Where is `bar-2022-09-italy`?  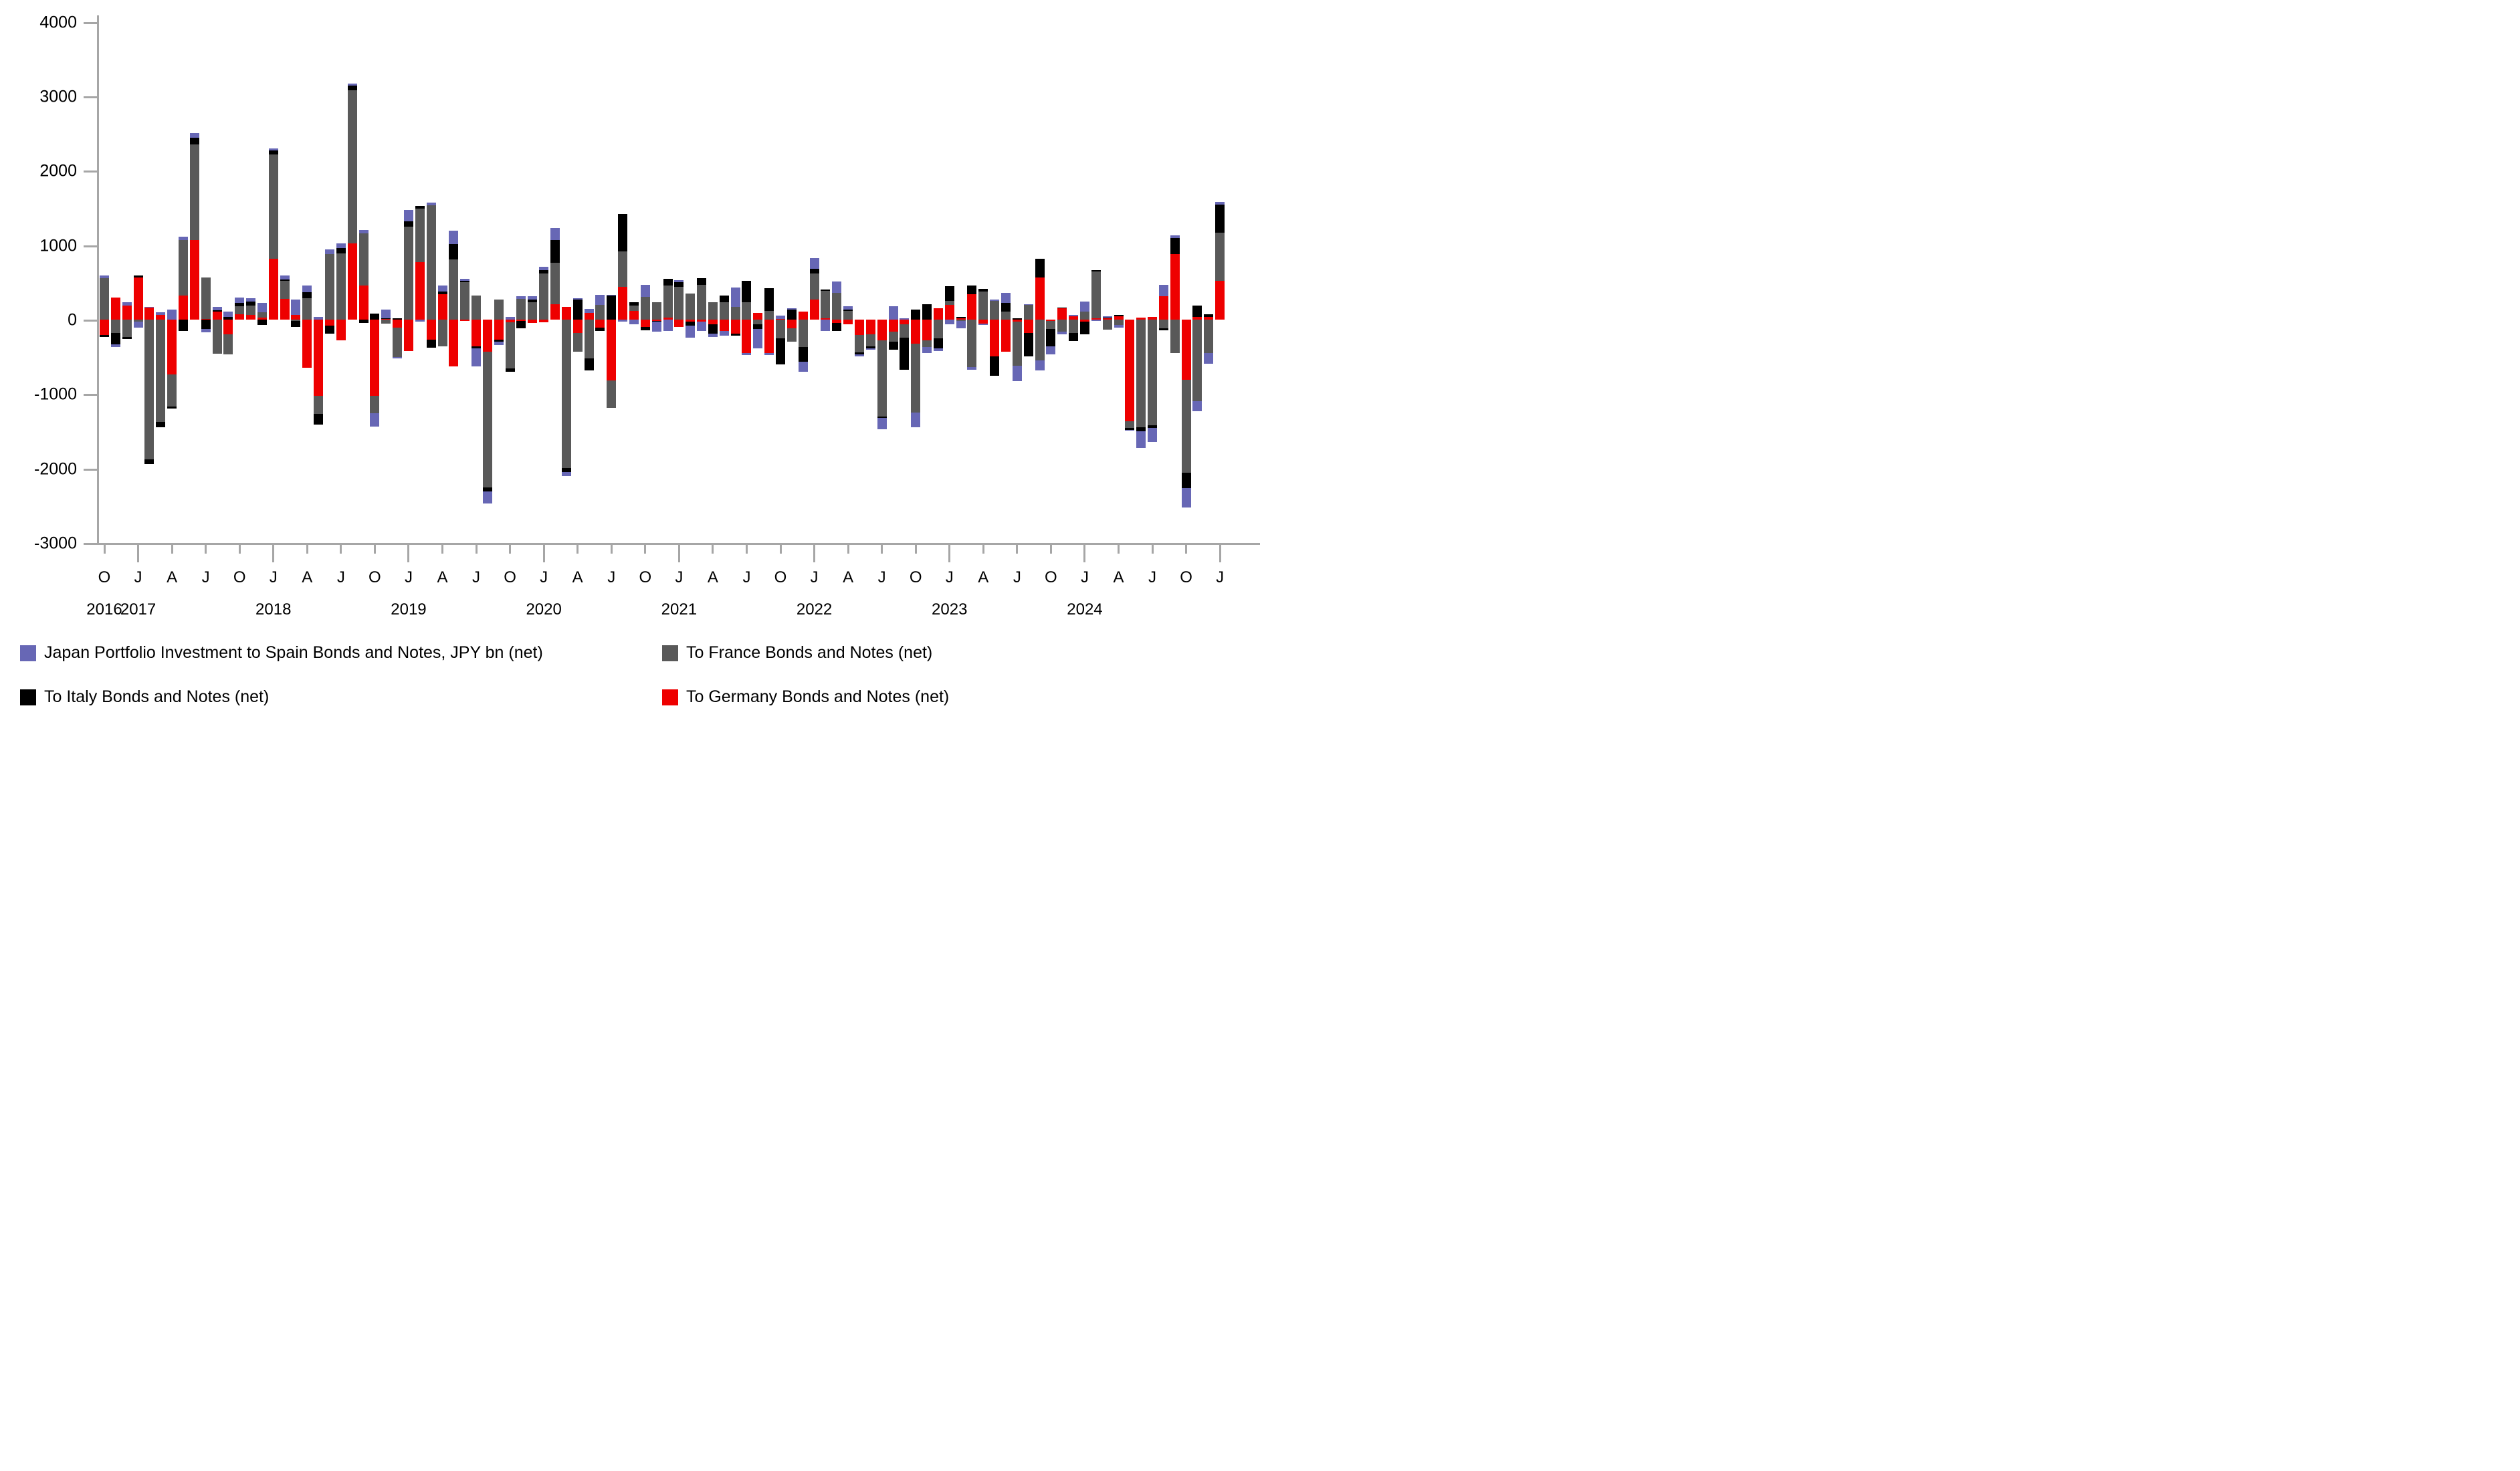
bar-2022-09-italy is located at coordinates (905, 353).